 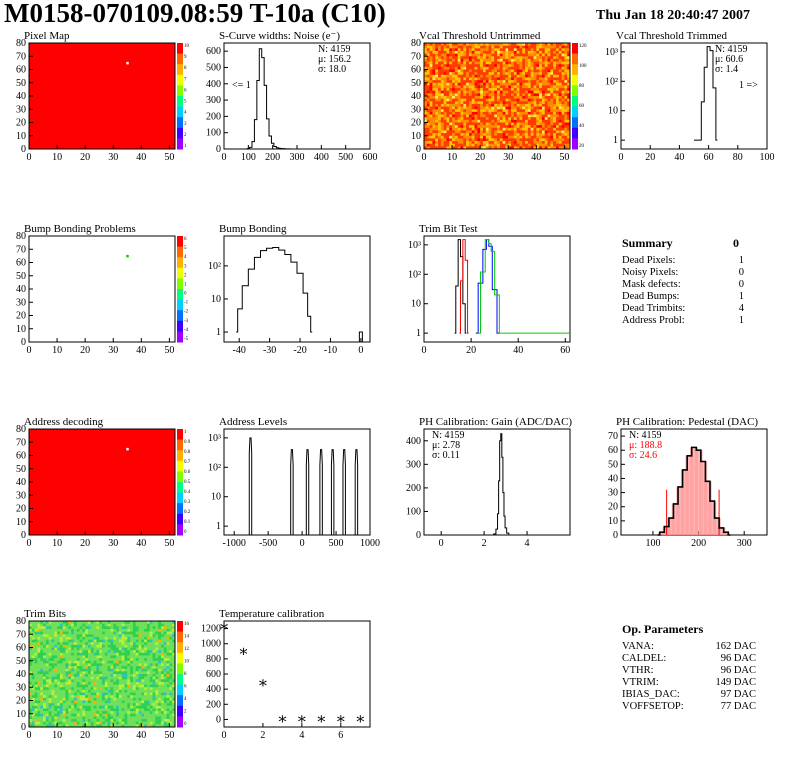 I want to click on ph_pedestal-fill-bin, so click(x=680, y=510).